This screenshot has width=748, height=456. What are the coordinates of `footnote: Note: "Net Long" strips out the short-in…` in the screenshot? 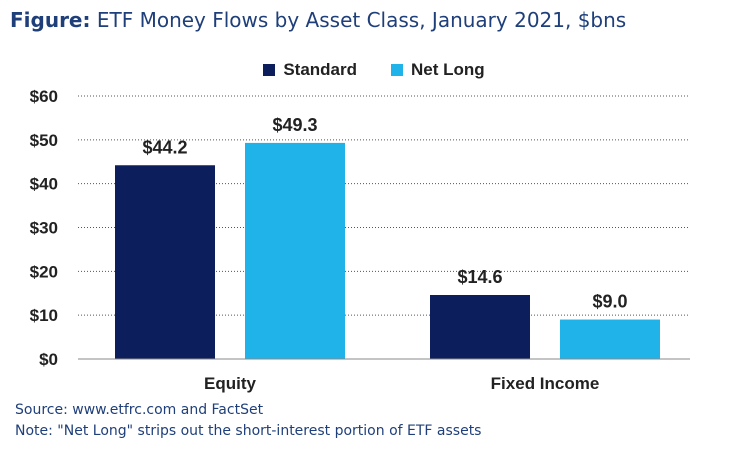 It's located at (248, 431).